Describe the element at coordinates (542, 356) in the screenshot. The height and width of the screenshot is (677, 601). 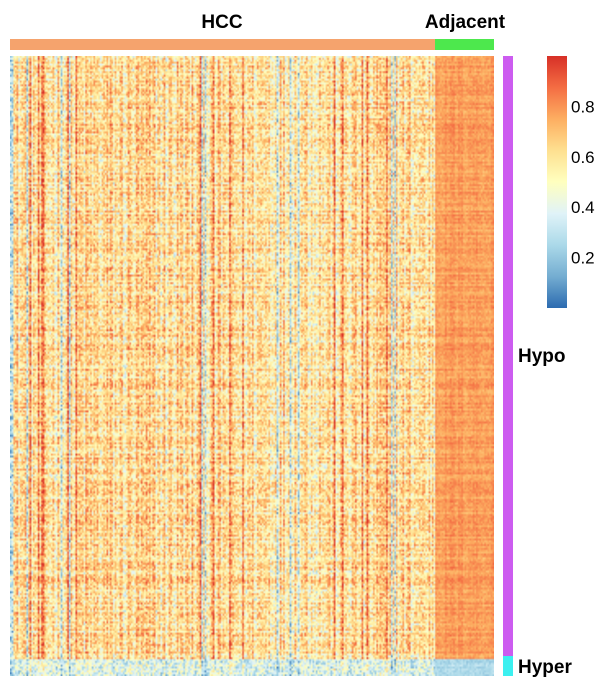
I see `row-group-label-hypo: Hypo` at that location.